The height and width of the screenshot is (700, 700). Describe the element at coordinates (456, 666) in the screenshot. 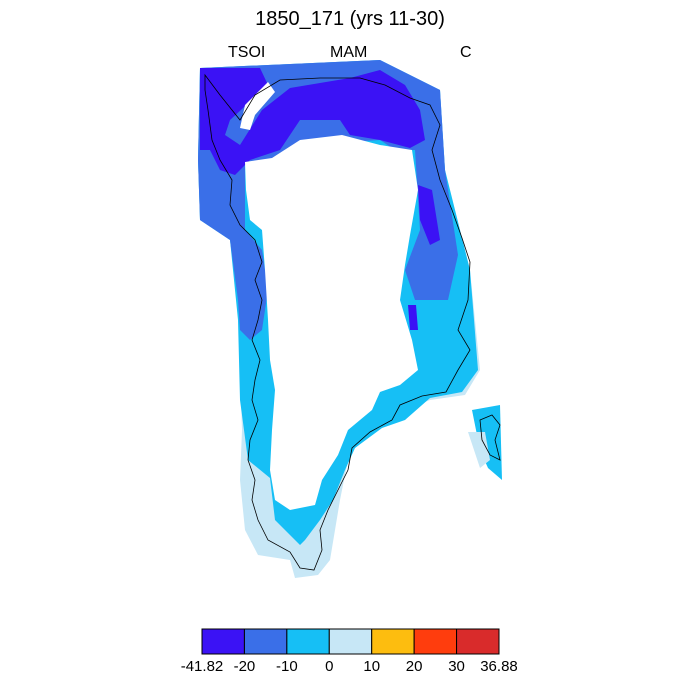

I see `colorbar-tick-label: 30` at that location.